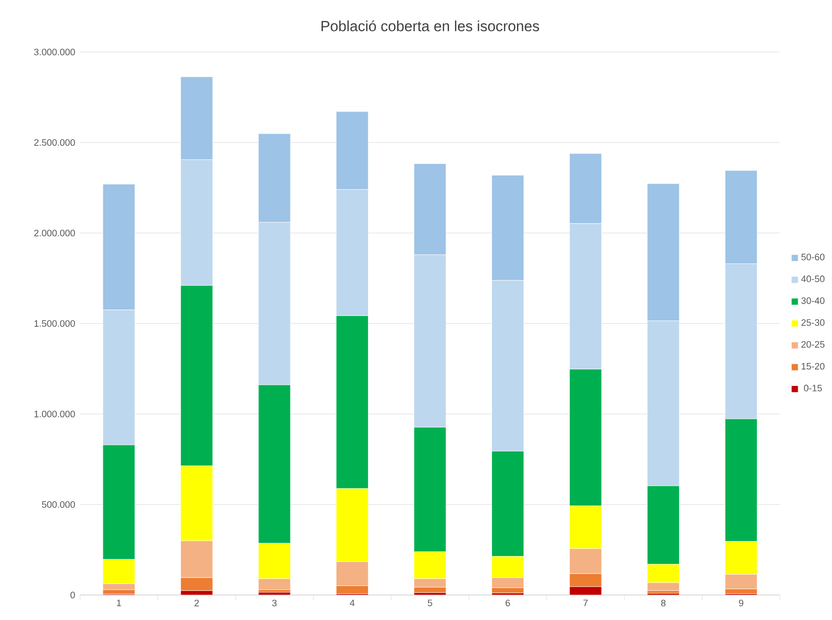 The width and height of the screenshot is (832, 620). I want to click on y-tick-label: 2.500.000, so click(54, 142).